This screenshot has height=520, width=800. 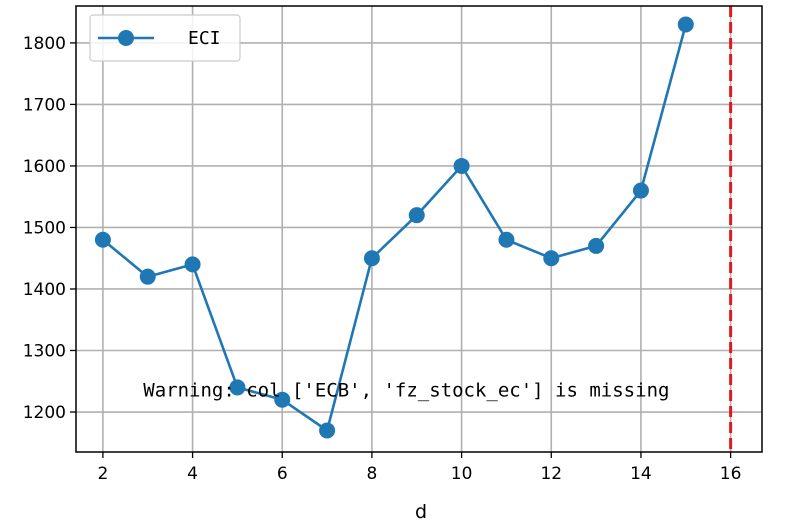 I want to click on x-tick-label: 2, so click(x=102, y=474).